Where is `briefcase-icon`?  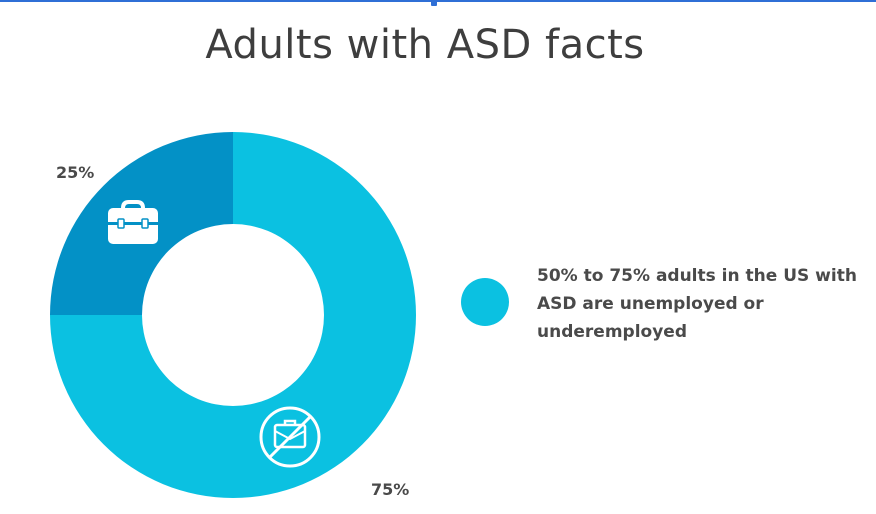 briefcase-icon is located at coordinates (133, 222).